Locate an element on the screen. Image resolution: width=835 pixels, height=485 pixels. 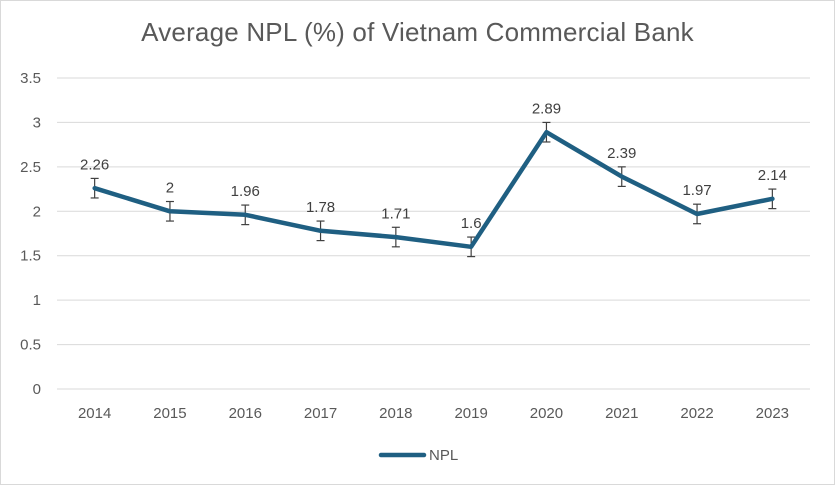
y-tick-label-6: 3 is located at coordinates (37, 122).